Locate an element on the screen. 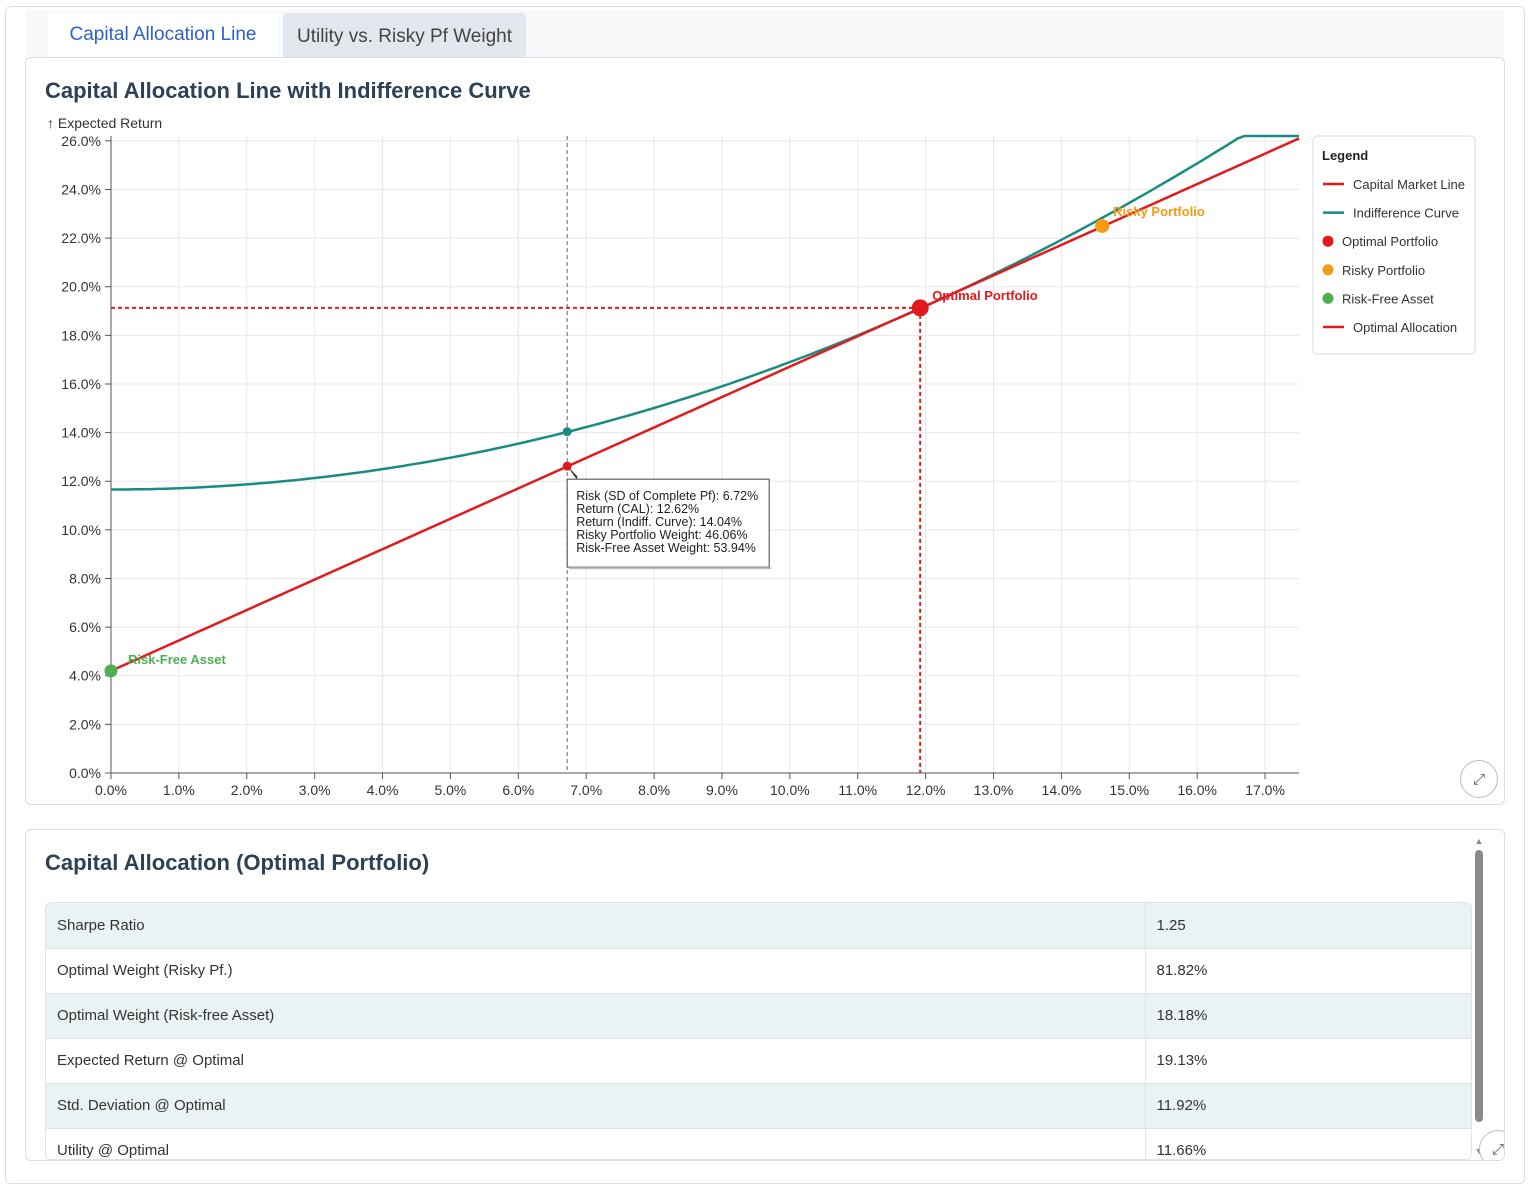 The height and width of the screenshot is (1188, 1530). y-tick-label: 18.0% is located at coordinates (81, 335).